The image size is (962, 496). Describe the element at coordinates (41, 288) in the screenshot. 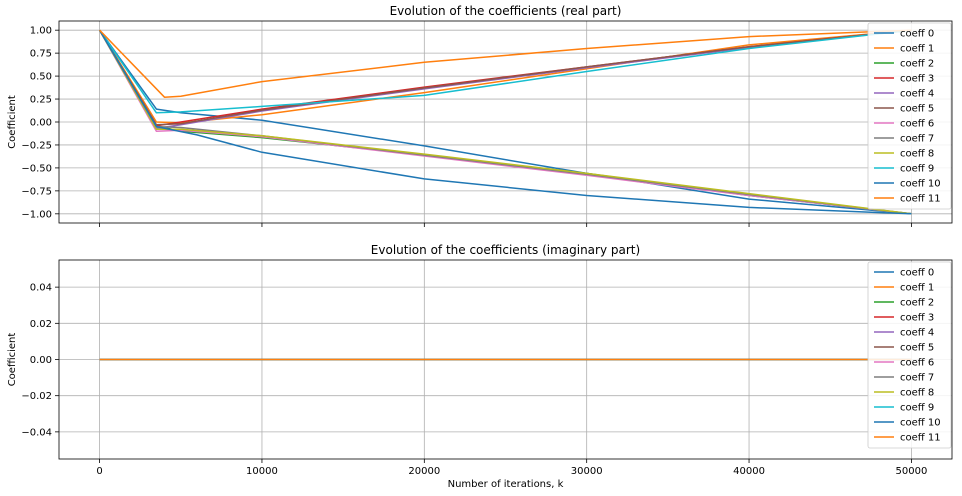

I see `y-tick-label: 0.04` at that location.